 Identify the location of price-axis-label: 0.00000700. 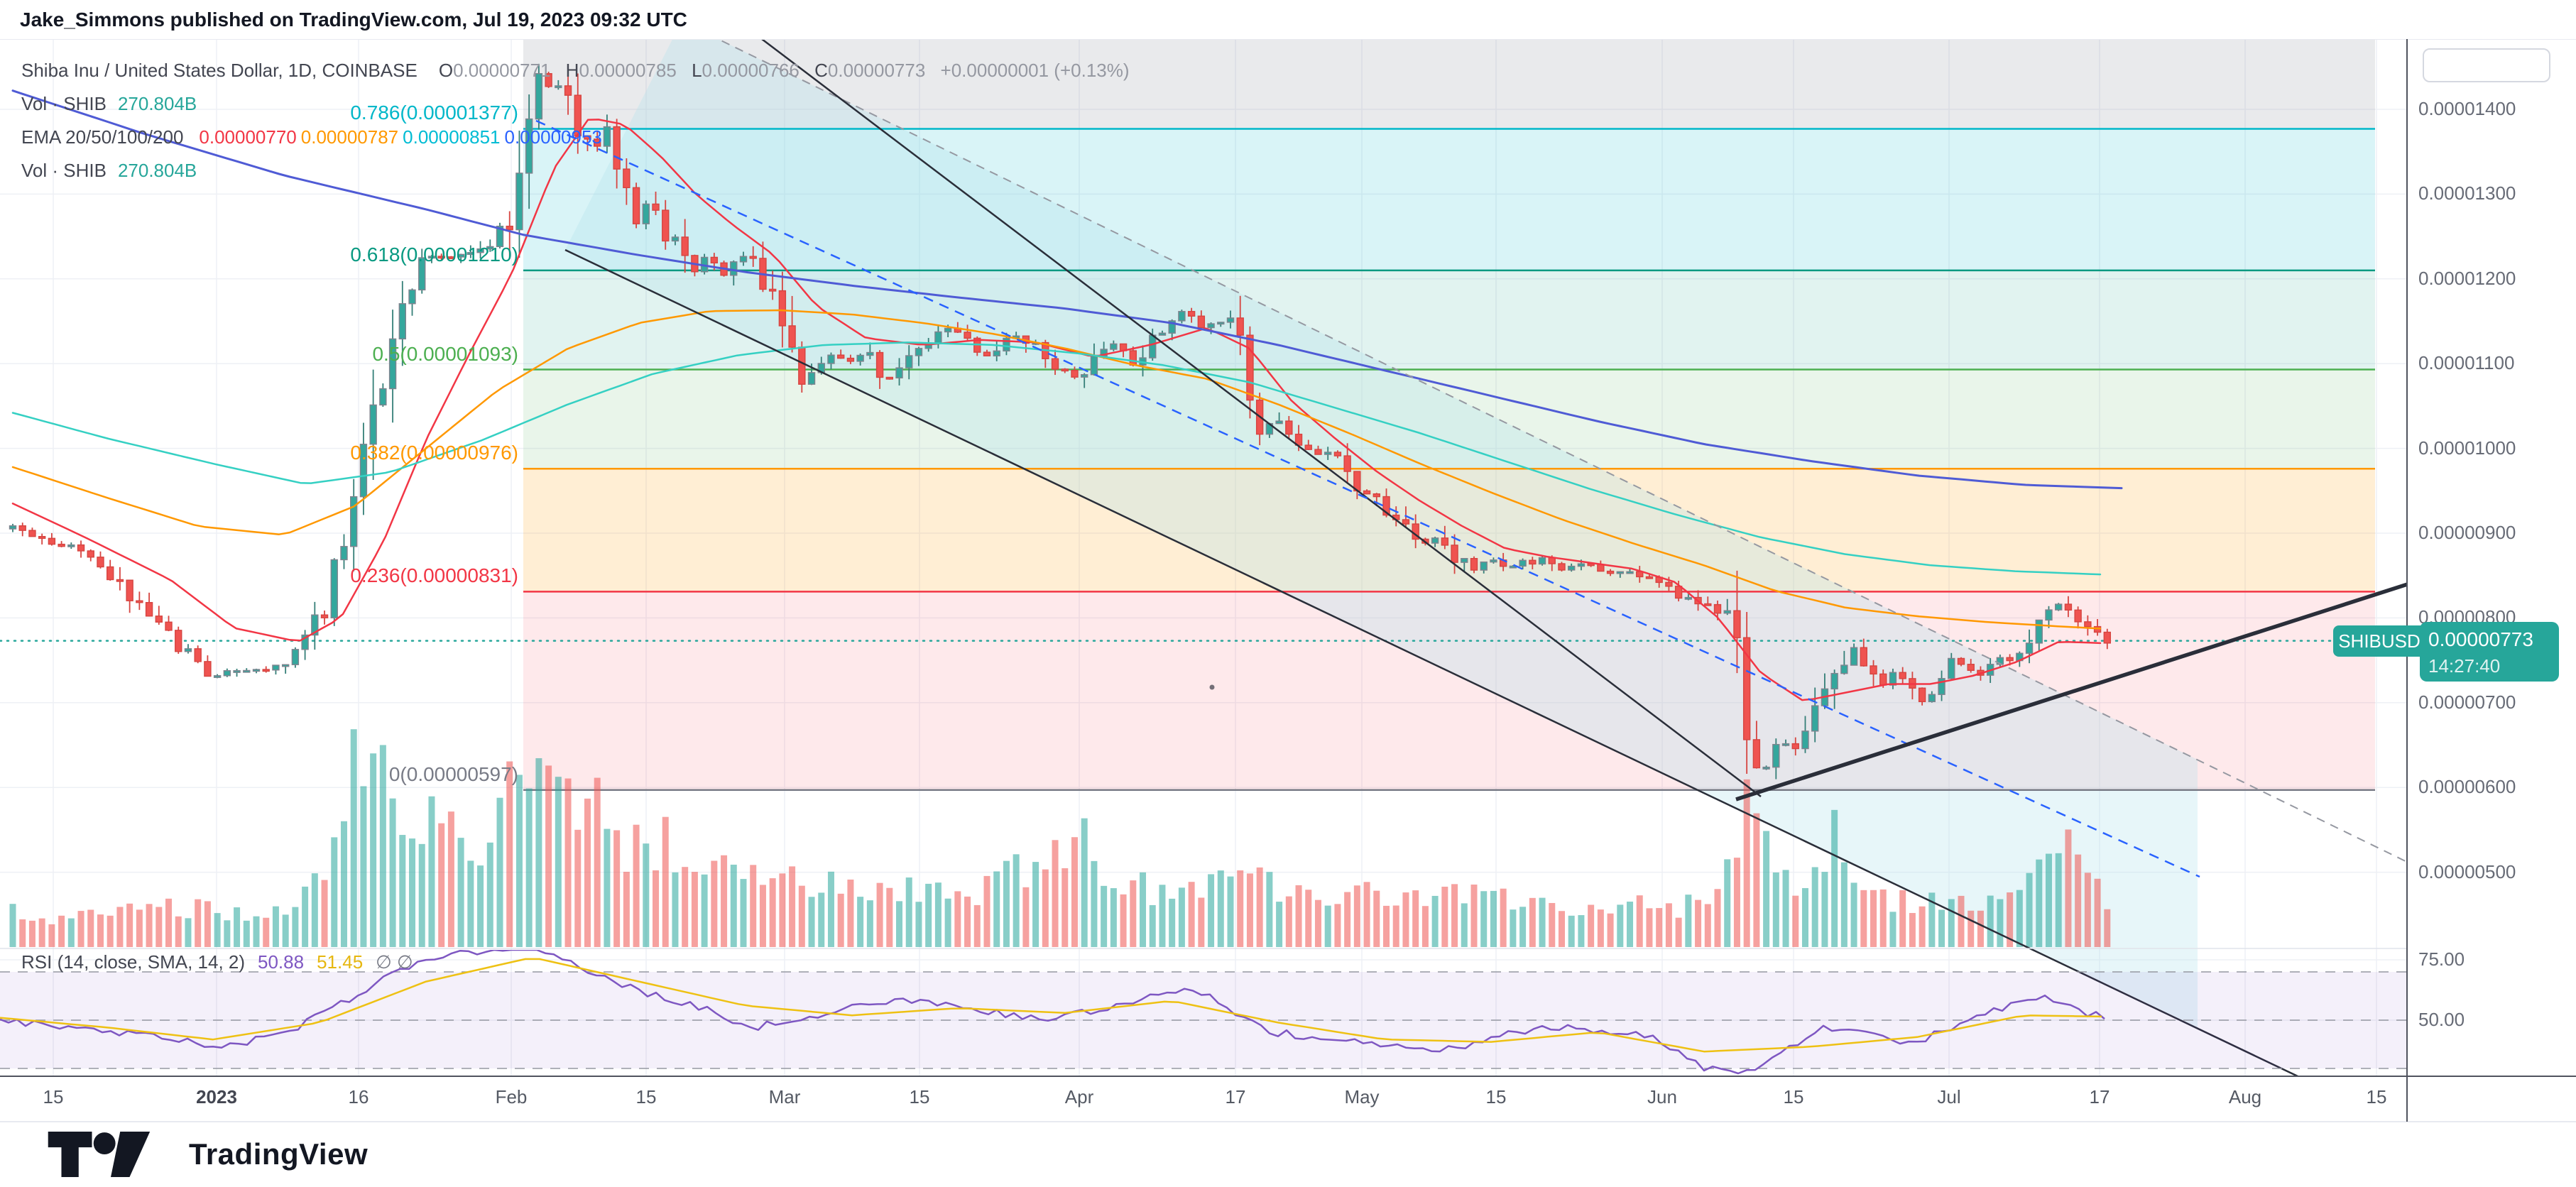
(2467, 702).